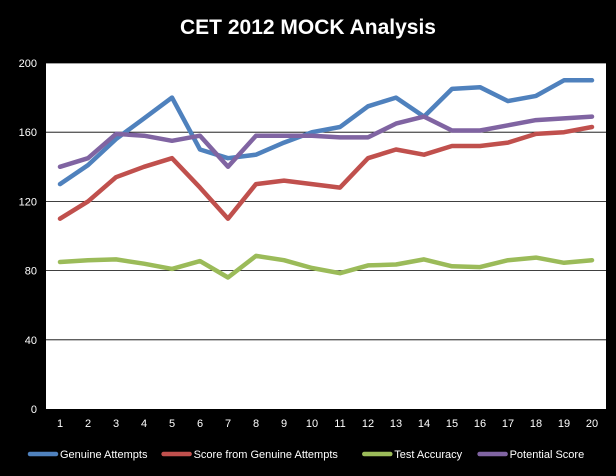  What do you see at coordinates (28, 202) in the screenshot?
I see `y-tick-label: 120` at bounding box center [28, 202].